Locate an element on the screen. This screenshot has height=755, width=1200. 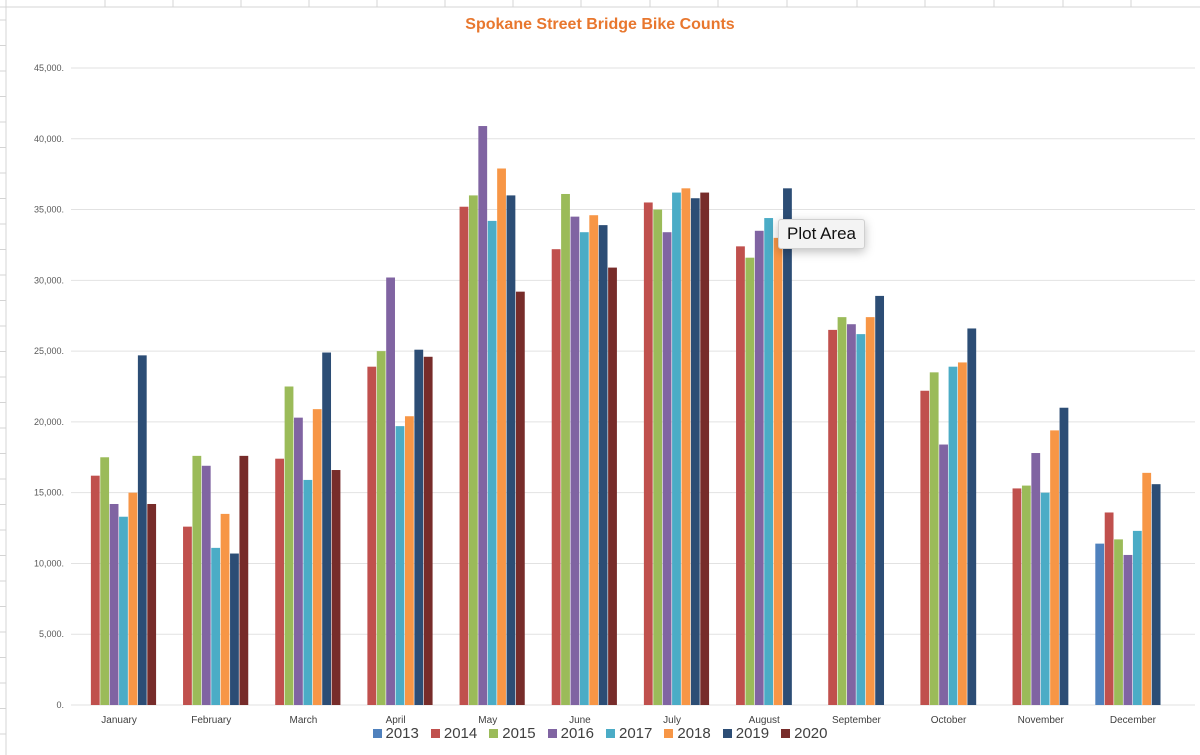
bar-2018-march is located at coordinates (317, 557).